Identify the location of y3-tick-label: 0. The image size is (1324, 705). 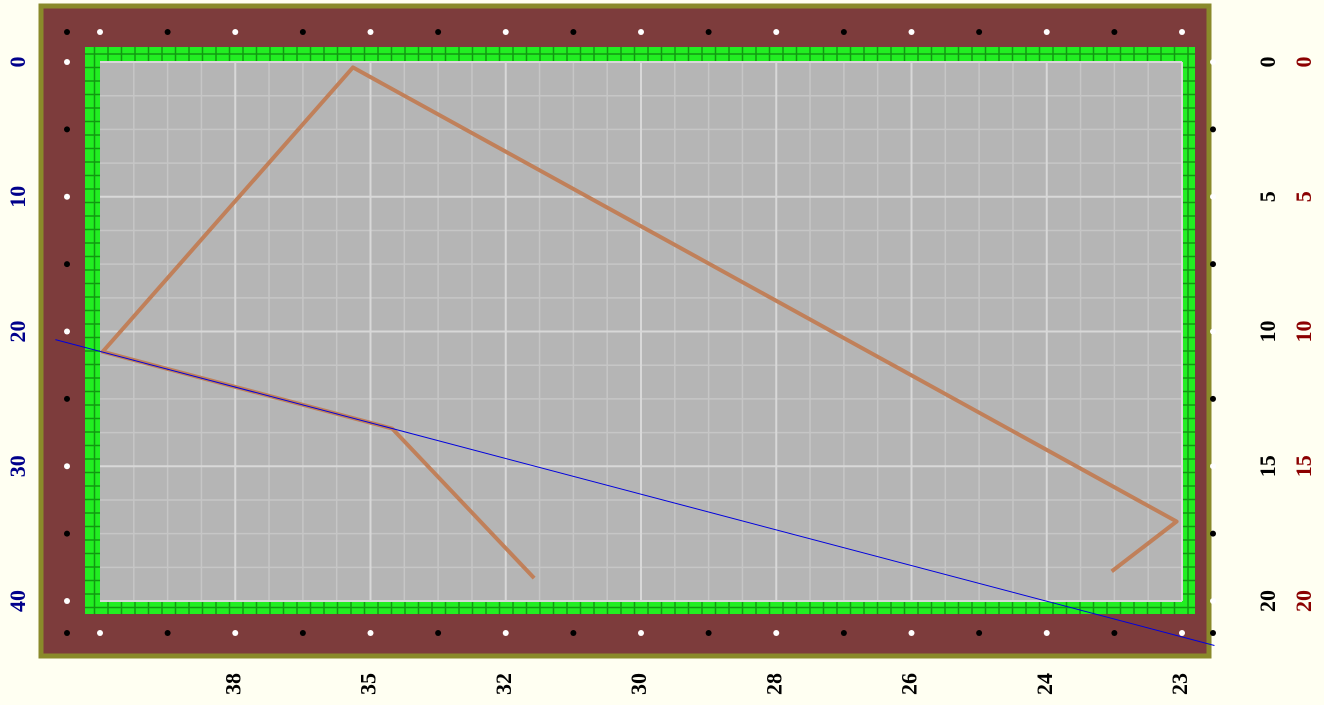
(1303, 62).